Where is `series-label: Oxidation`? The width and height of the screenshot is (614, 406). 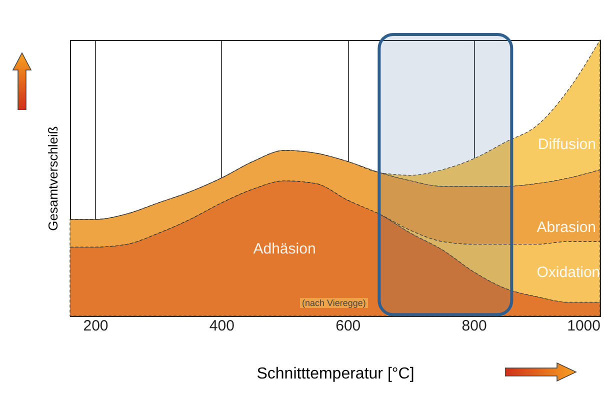 series-label: Oxidation is located at coordinates (568, 272).